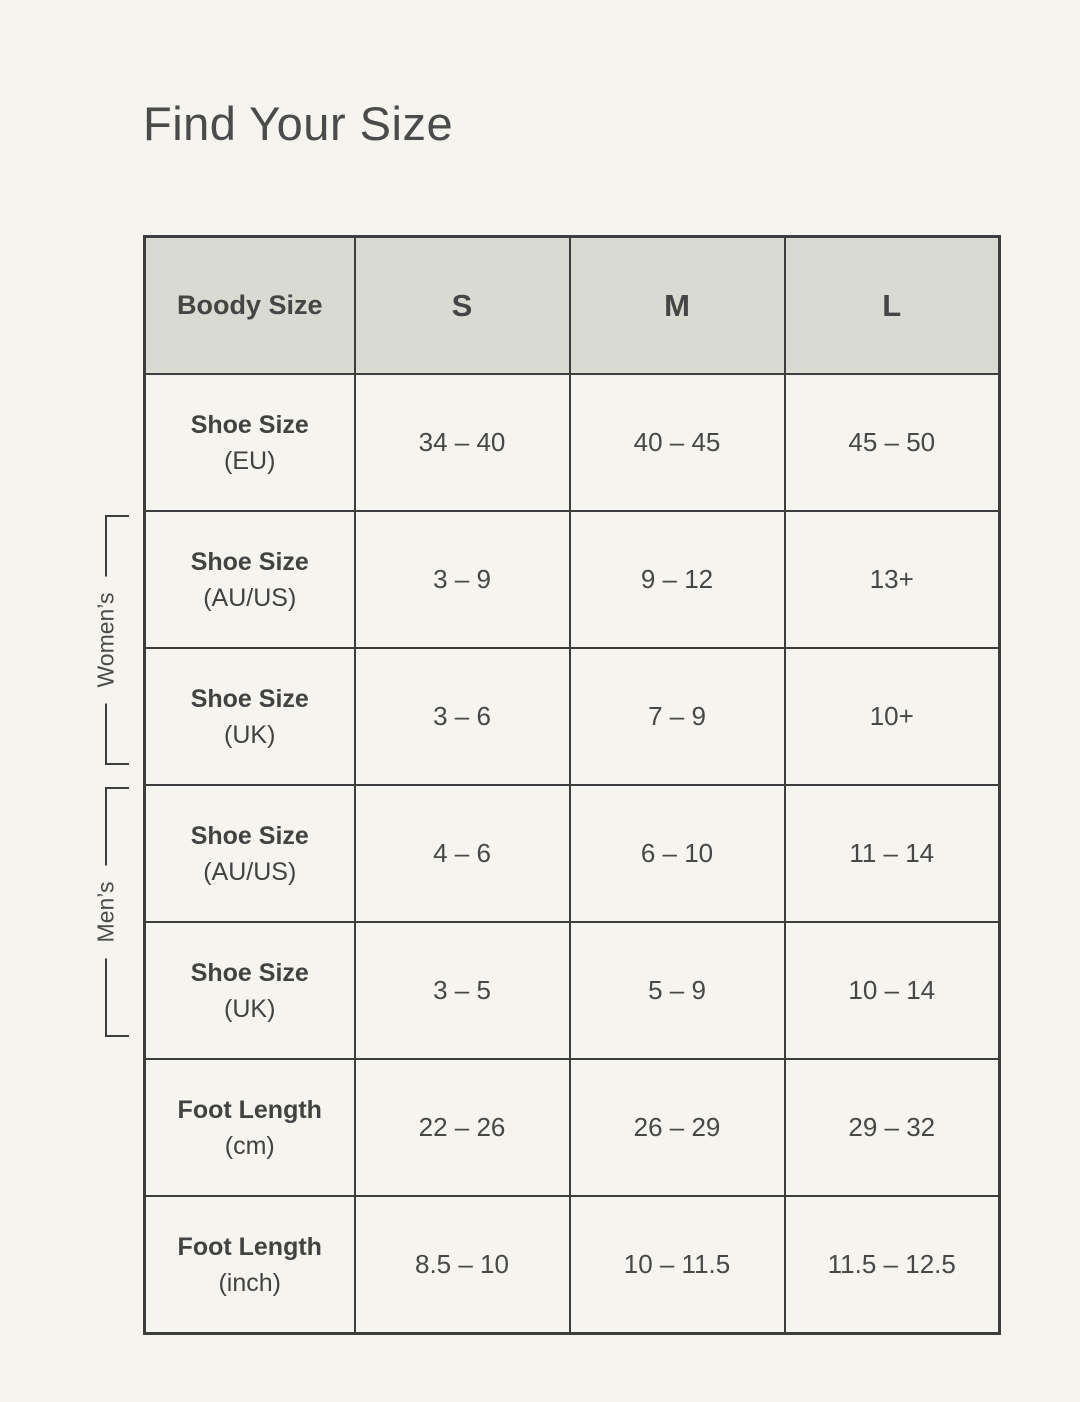 This screenshot has height=1402, width=1080. I want to click on header-cell-size-l: L, so click(892, 305).